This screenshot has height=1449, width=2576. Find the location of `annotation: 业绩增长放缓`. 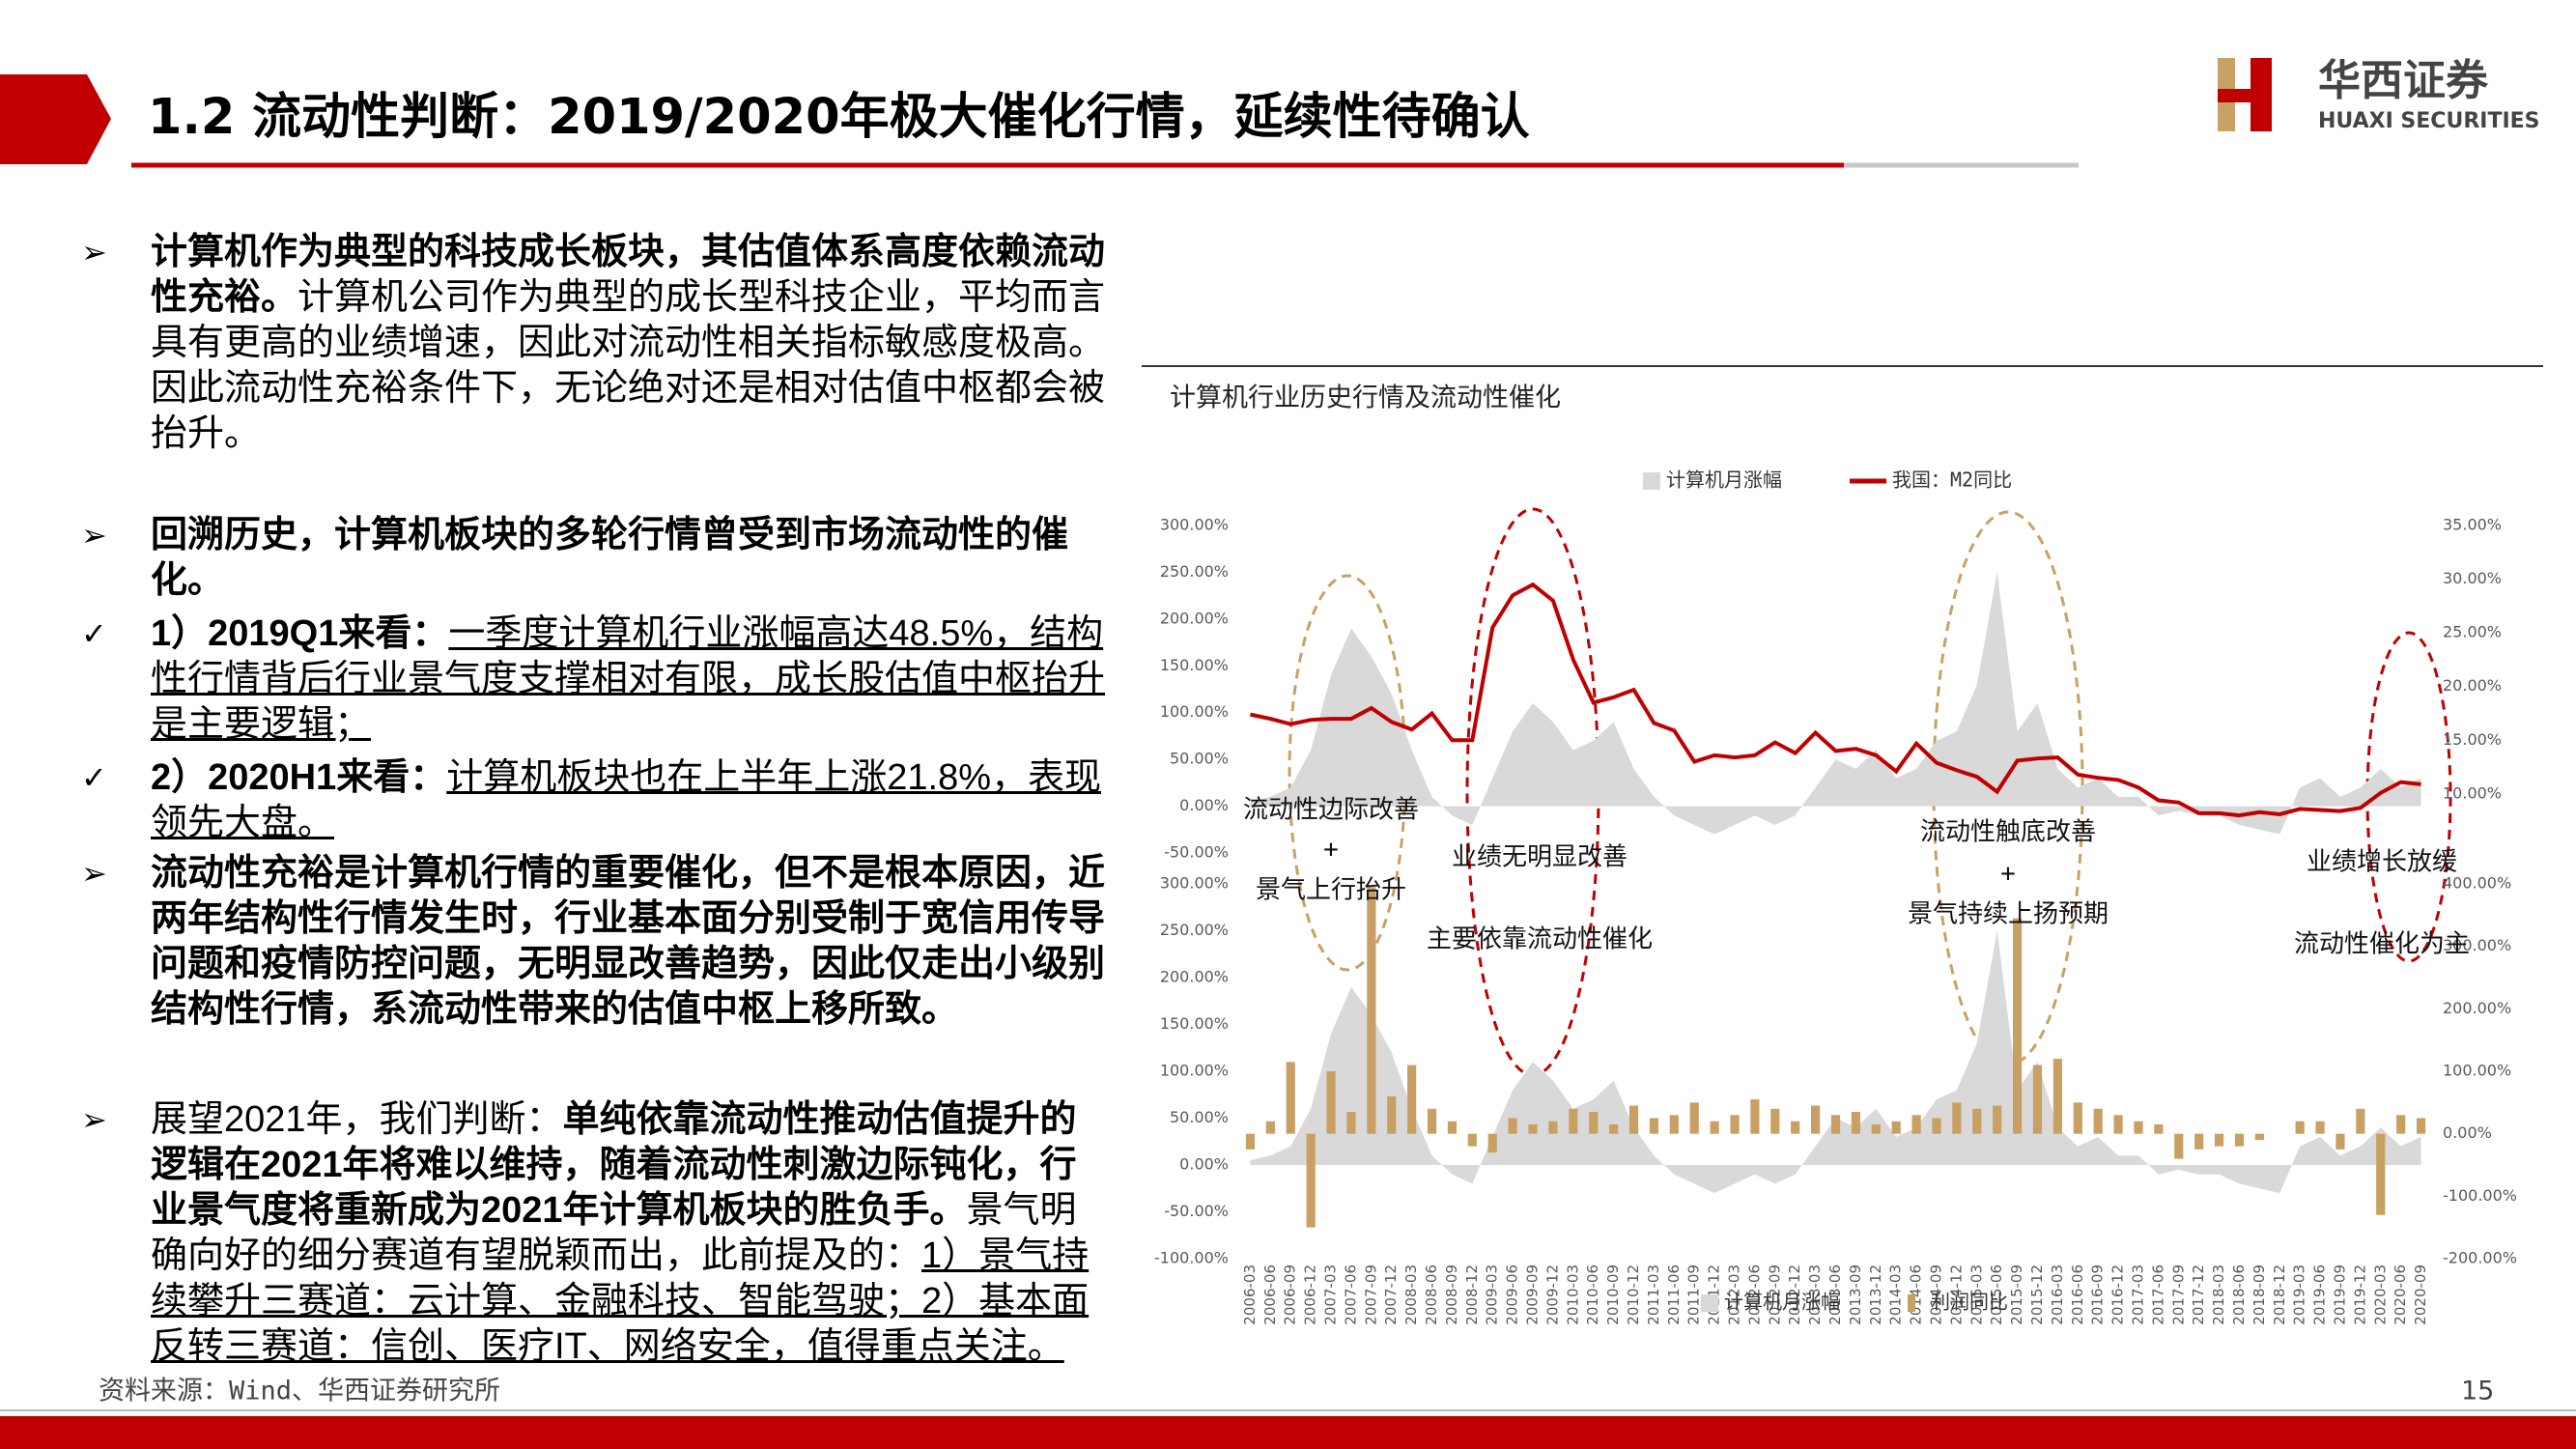

annotation: 业绩增长放缓 is located at coordinates (2382, 862).